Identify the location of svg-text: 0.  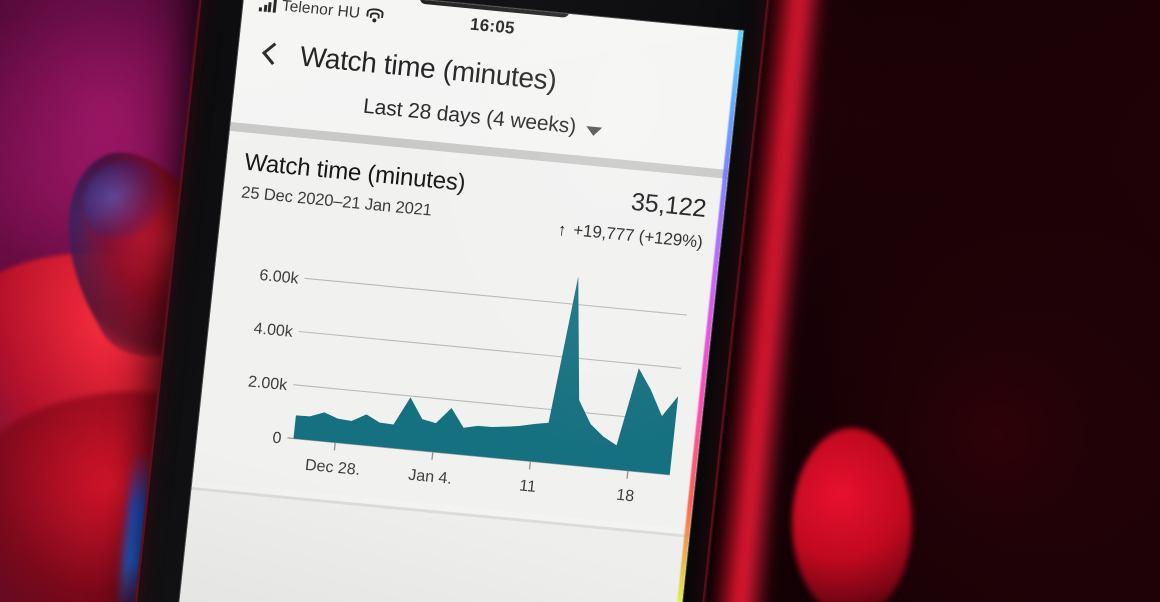
(277, 439).